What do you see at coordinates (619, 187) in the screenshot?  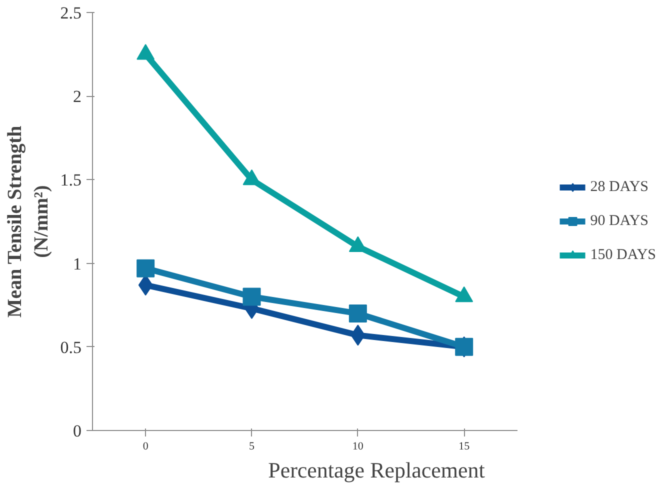 I see `legend-label: 28 DAYS` at bounding box center [619, 187].